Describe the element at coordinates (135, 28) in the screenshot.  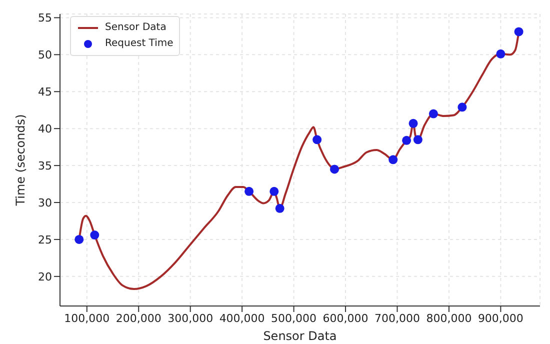
I see `legend-label: Sensor Data` at that location.